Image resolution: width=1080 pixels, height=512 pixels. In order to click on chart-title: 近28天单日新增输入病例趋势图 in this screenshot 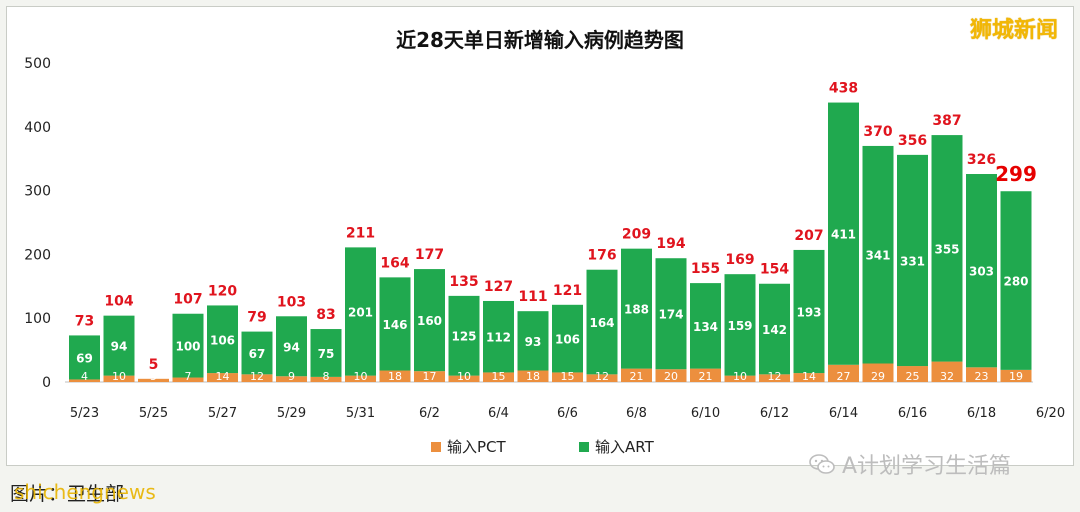, I will do `click(540, 40)`.